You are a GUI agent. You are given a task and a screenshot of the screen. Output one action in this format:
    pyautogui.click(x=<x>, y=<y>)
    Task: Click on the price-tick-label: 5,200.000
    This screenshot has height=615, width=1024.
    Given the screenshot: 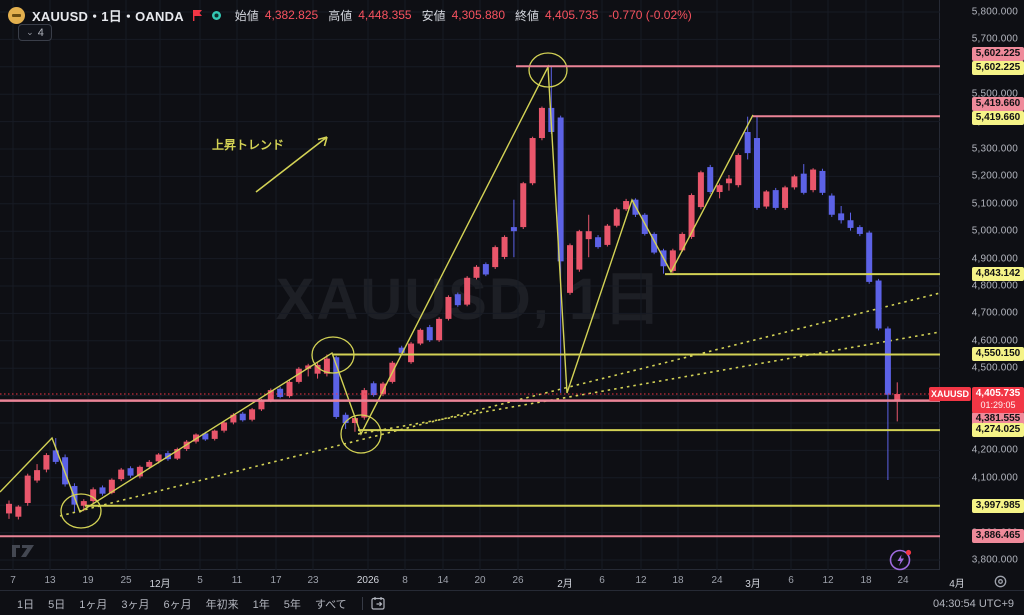 What is the action you would take?
    pyautogui.click(x=994, y=176)
    